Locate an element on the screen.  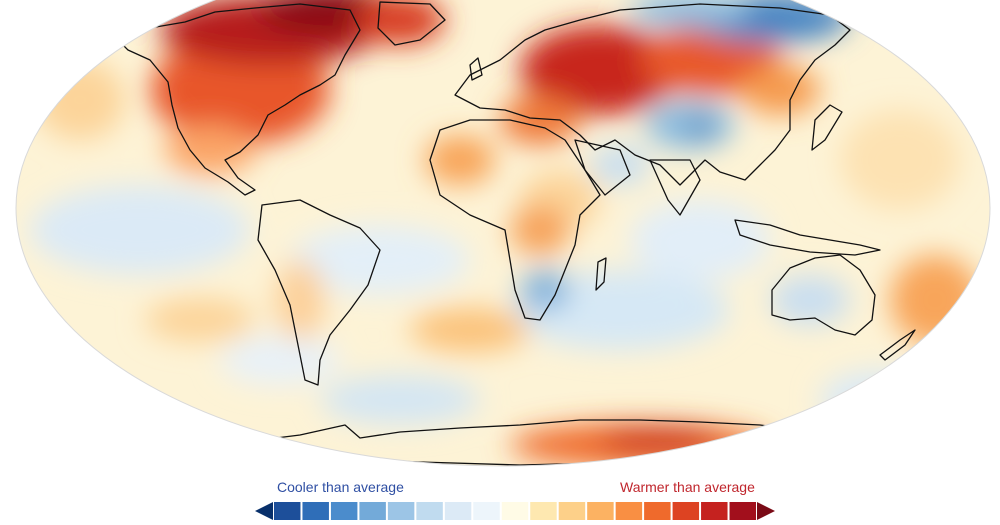
japan-outline is located at coordinates (827, 127).